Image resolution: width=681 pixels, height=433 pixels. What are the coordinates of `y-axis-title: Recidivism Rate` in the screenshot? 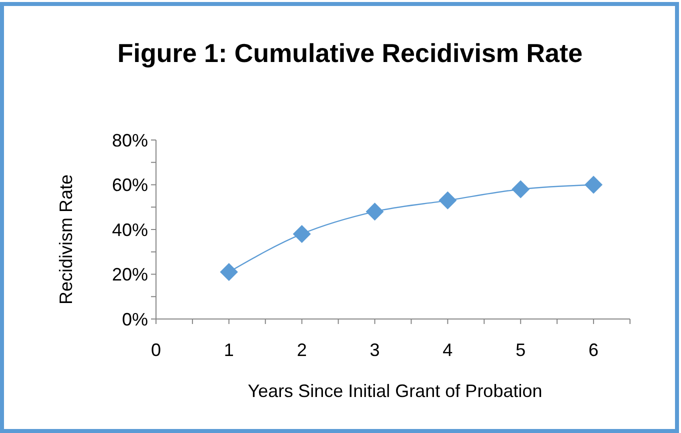 It's located at (66, 239).